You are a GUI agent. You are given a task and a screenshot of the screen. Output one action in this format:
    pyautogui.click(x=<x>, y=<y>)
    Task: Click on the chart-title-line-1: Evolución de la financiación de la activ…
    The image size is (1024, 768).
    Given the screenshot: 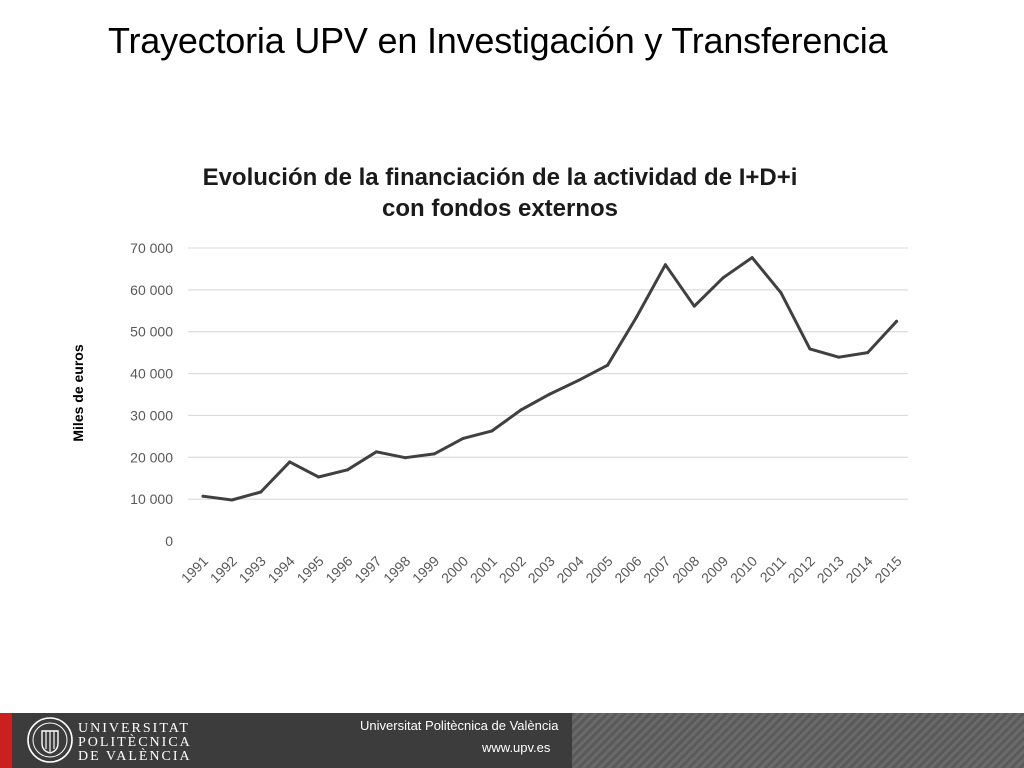 What is the action you would take?
    pyautogui.click(x=500, y=177)
    